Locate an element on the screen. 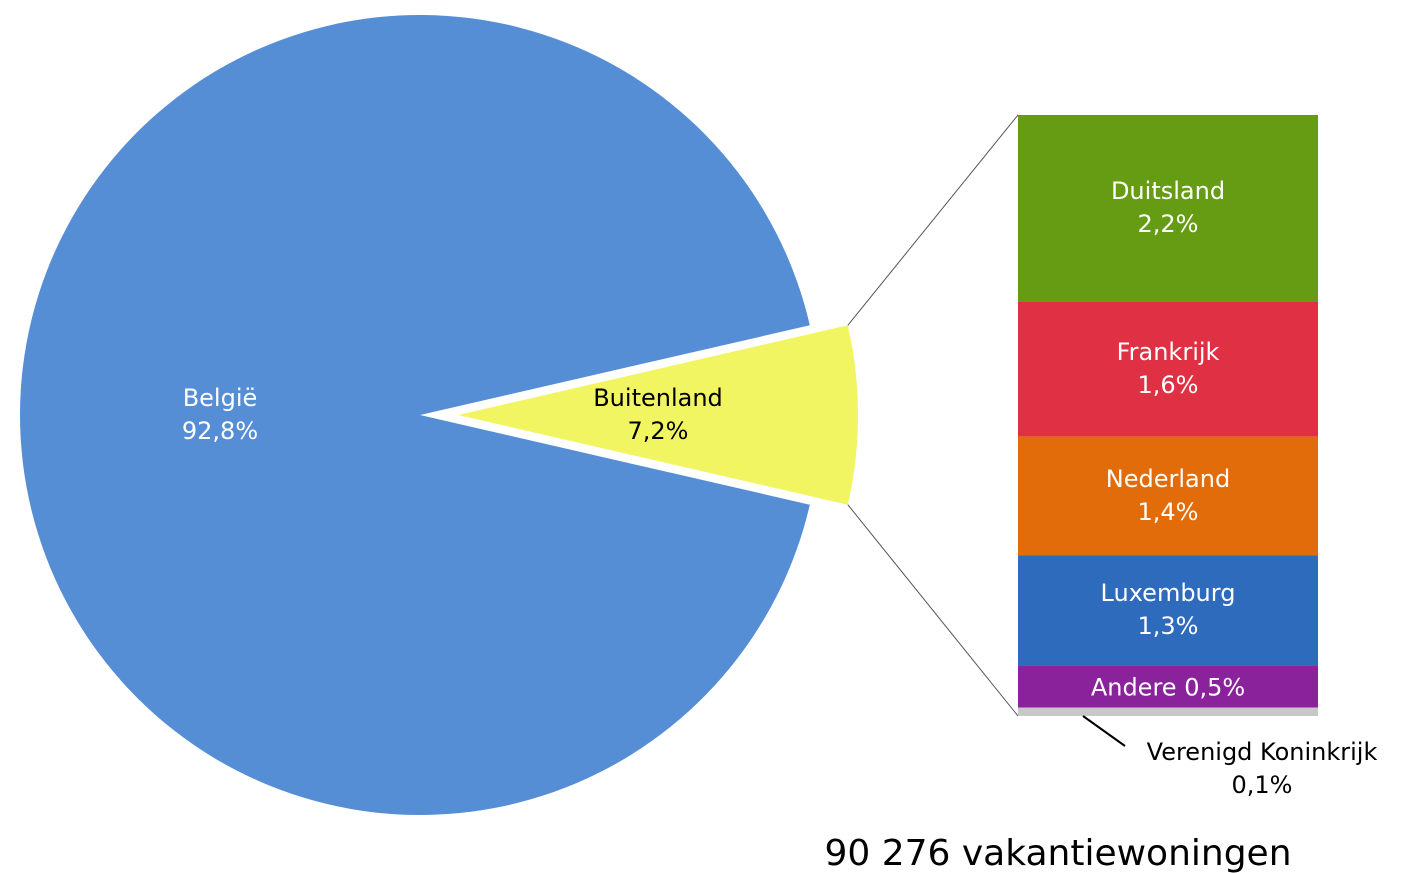 The image size is (1402, 873). label-name: Buitenland is located at coordinates (658, 398).